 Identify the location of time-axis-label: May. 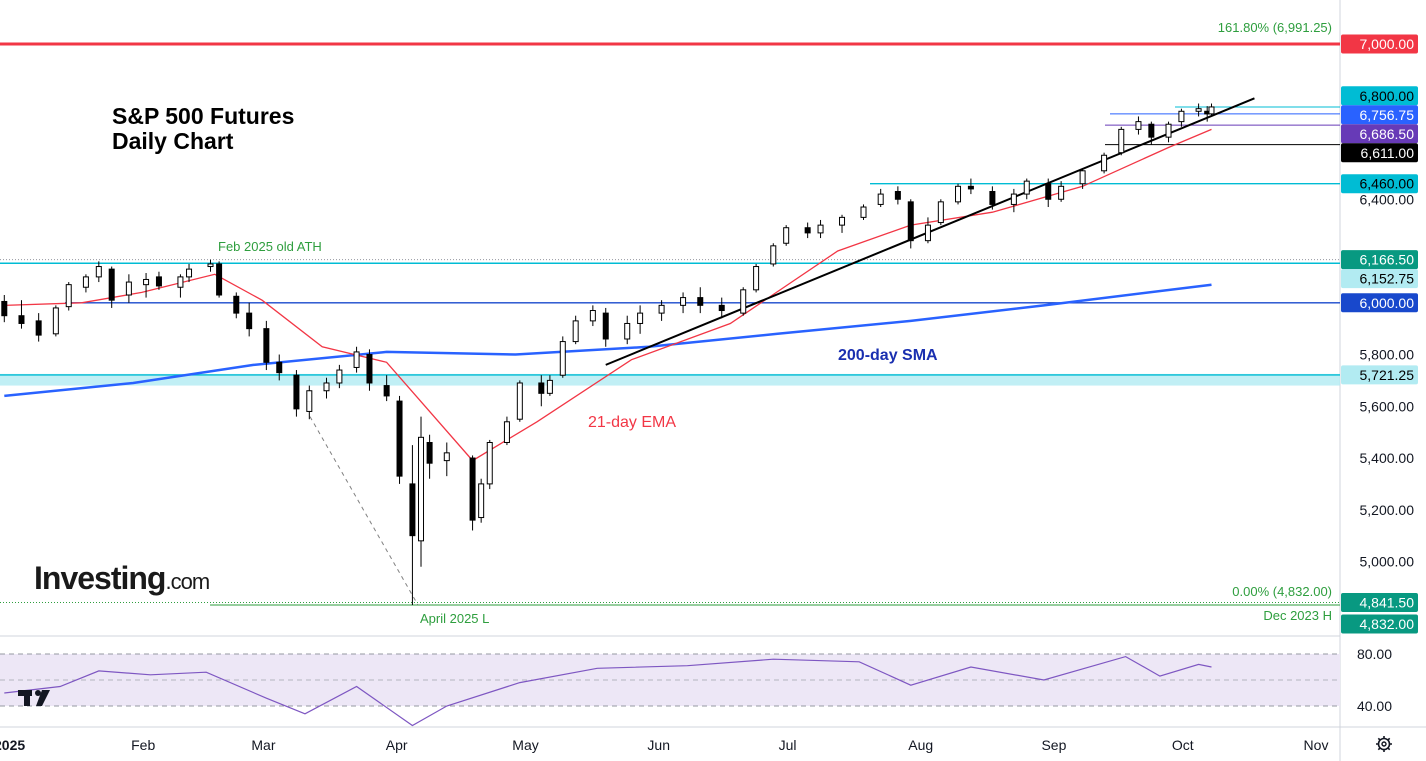
(525, 745).